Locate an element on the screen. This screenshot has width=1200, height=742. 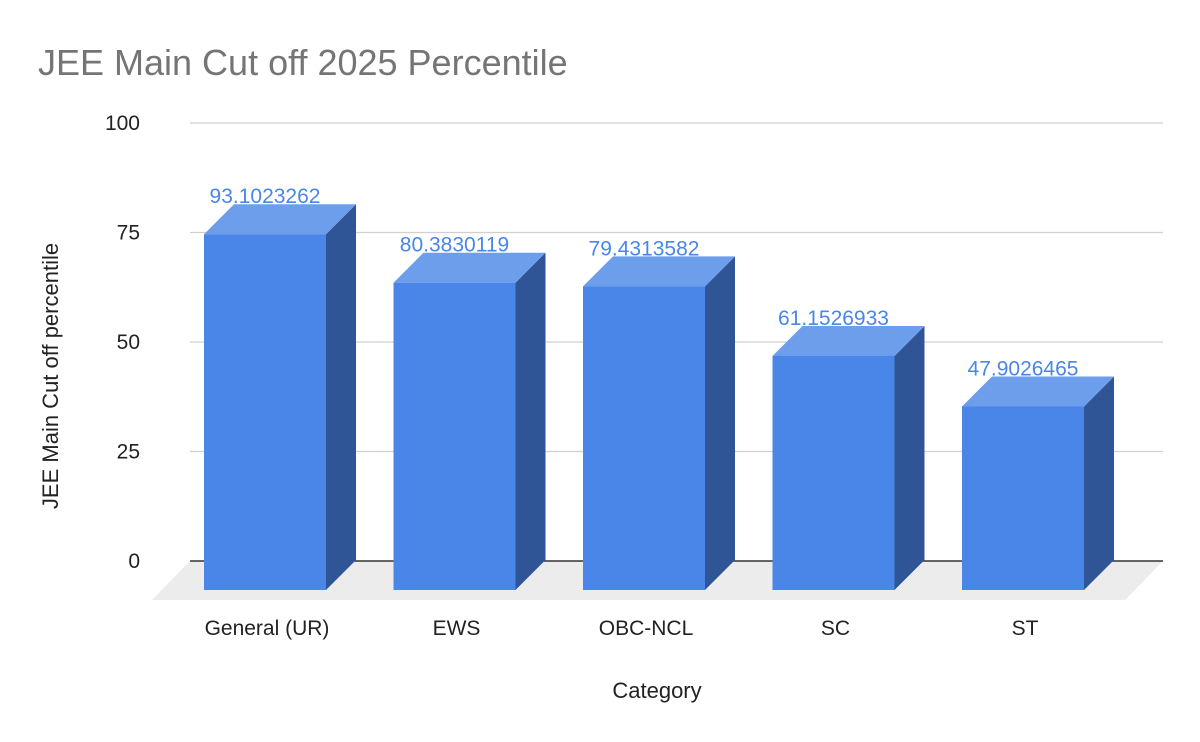
x-tick-label: SC is located at coordinates (835, 628).